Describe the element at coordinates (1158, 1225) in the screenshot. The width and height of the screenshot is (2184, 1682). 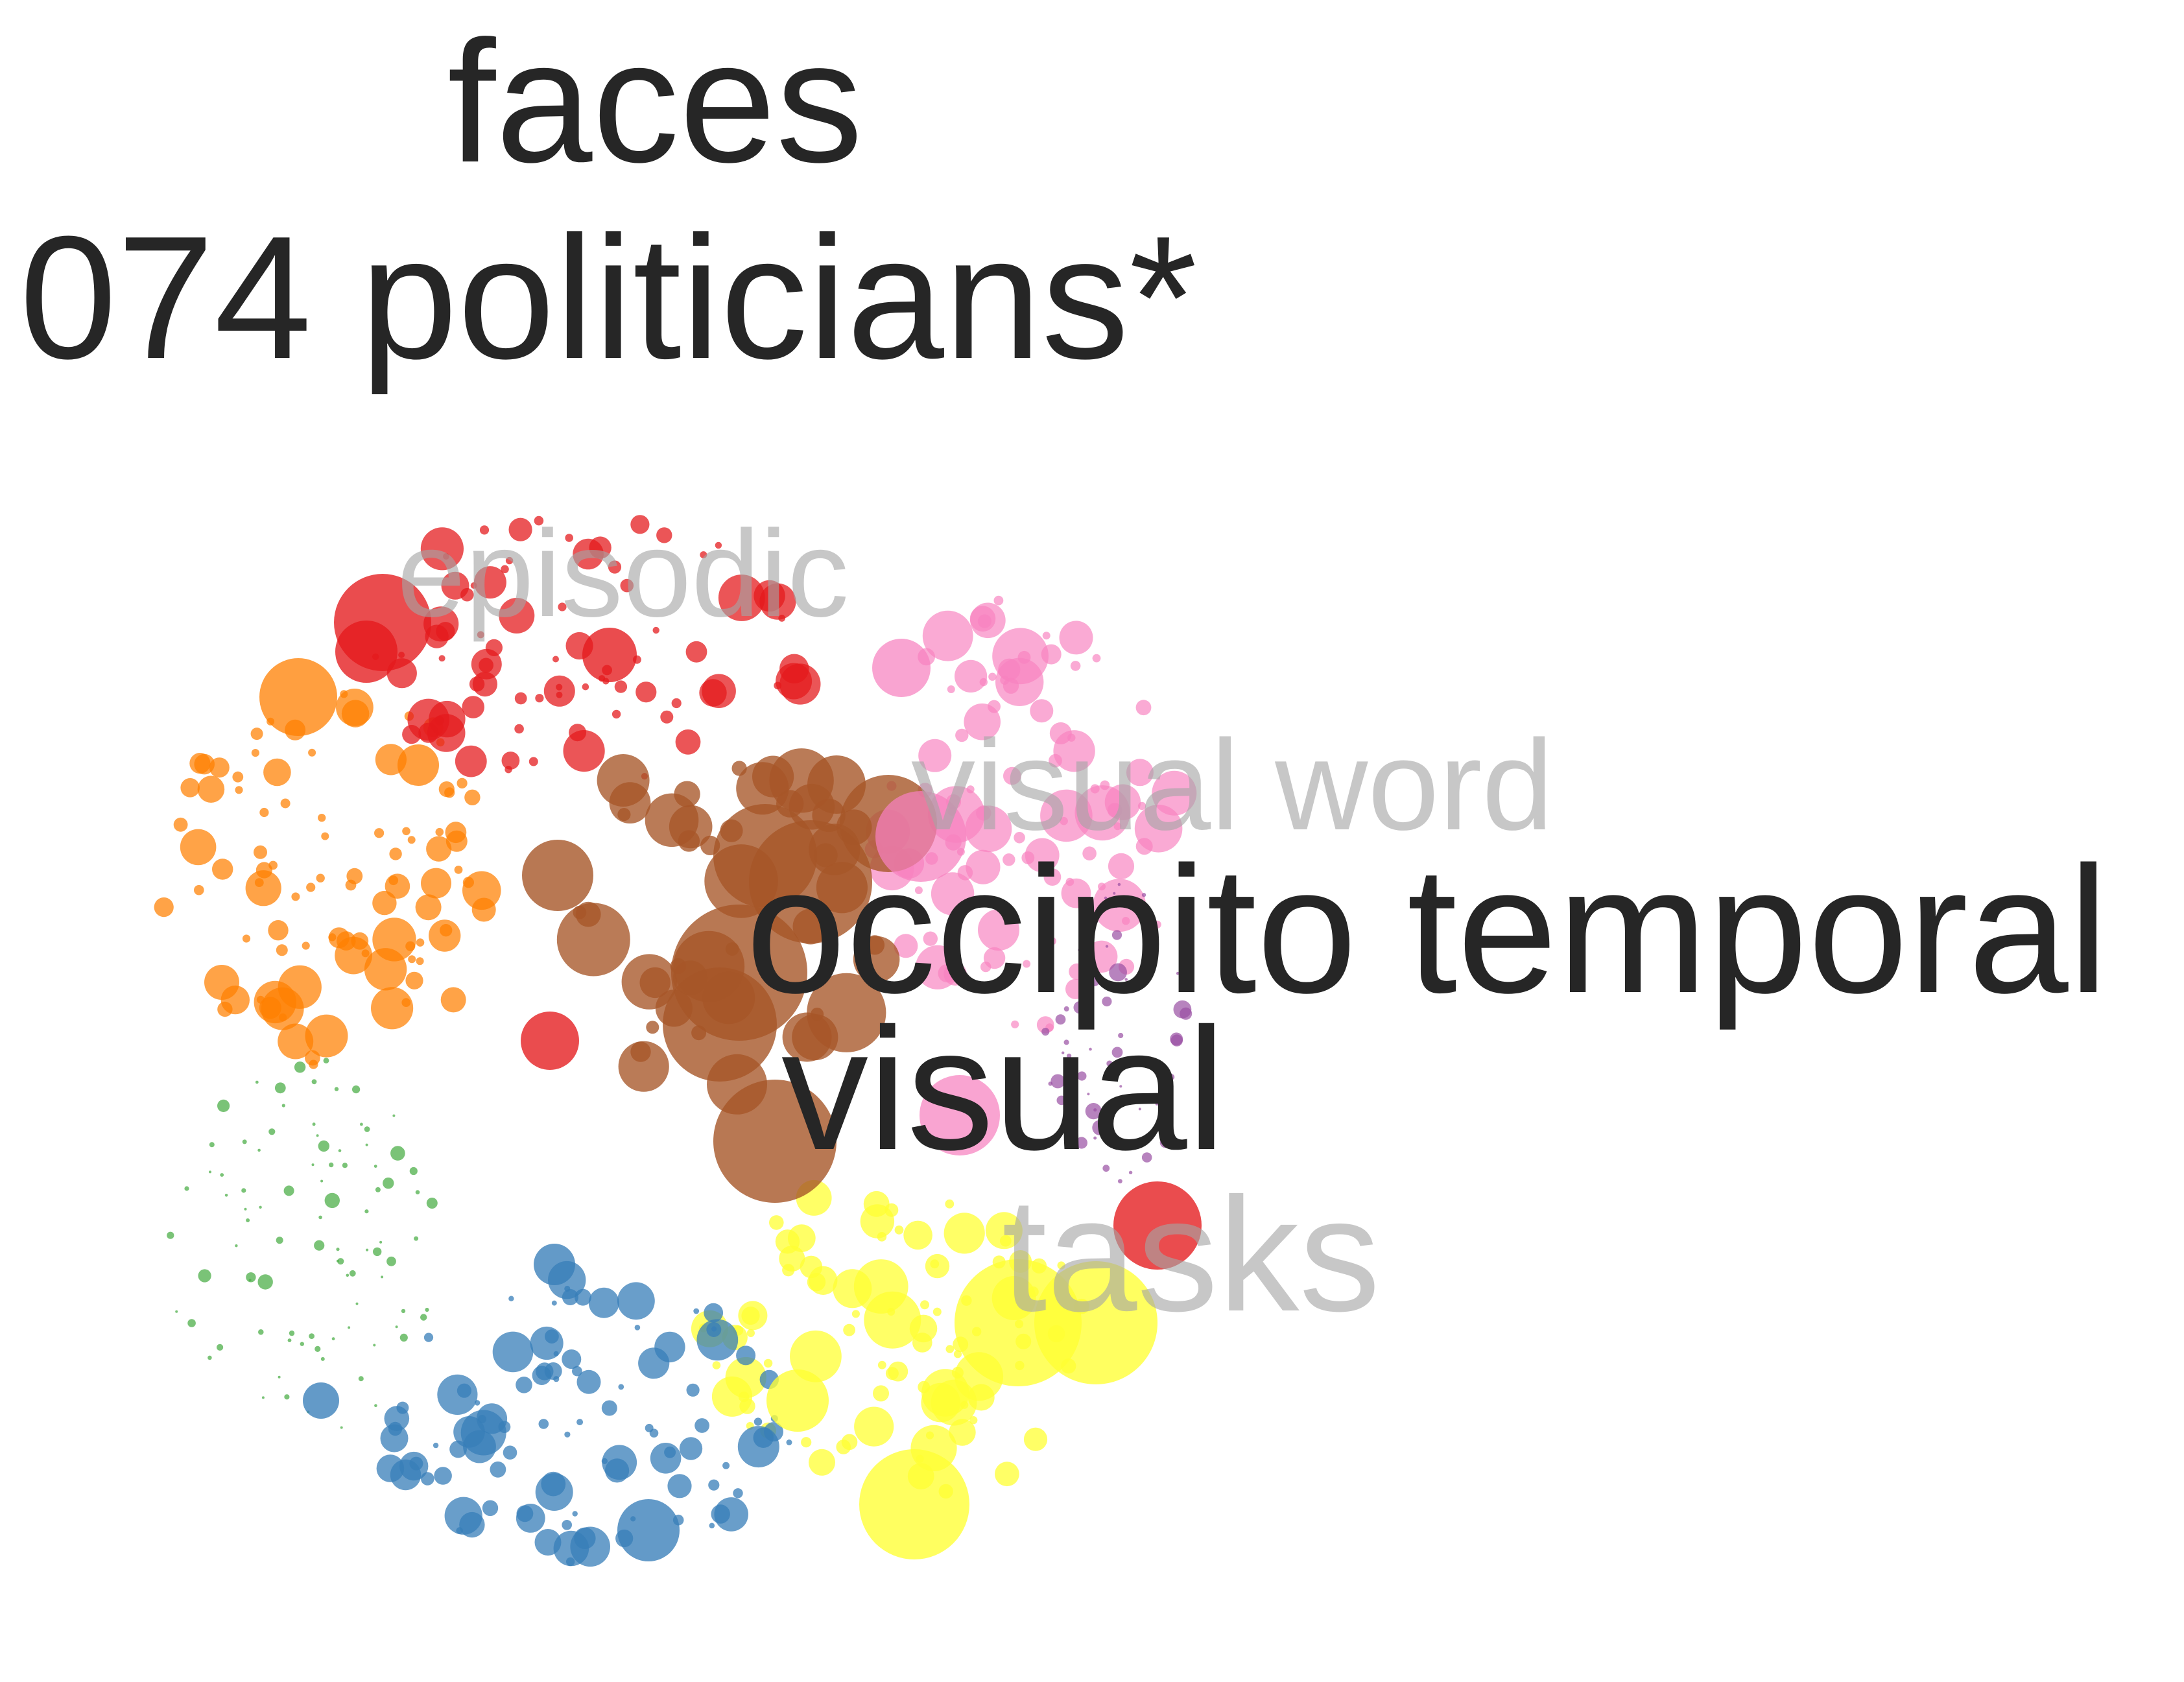
I see `red-large-bubble` at that location.